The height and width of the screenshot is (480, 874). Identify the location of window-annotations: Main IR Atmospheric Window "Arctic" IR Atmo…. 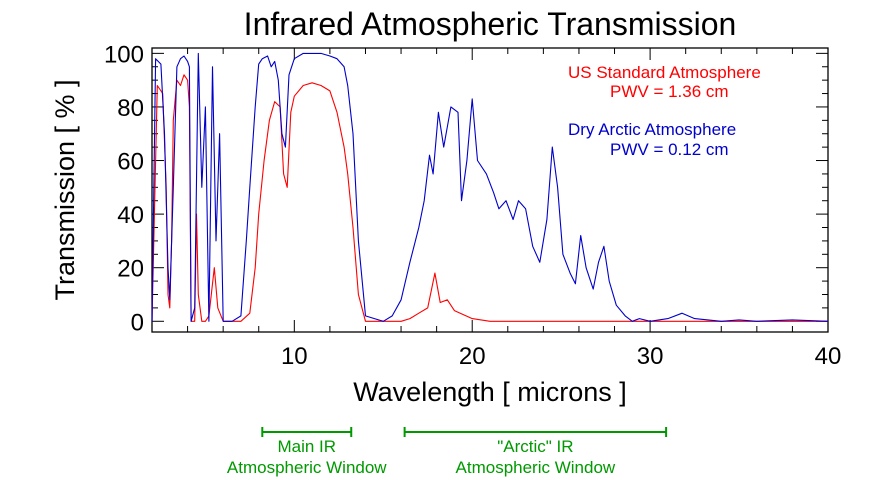
(447, 452).